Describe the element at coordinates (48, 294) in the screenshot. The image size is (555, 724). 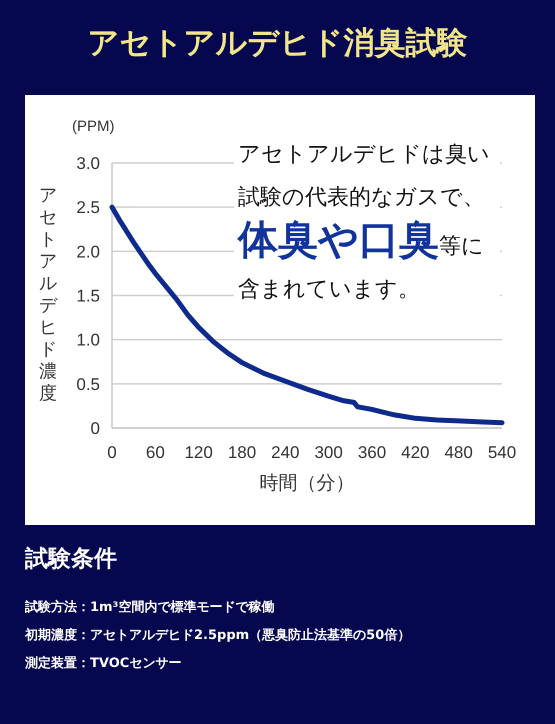
I see `text: アセトアルデヒド濃度` at that location.